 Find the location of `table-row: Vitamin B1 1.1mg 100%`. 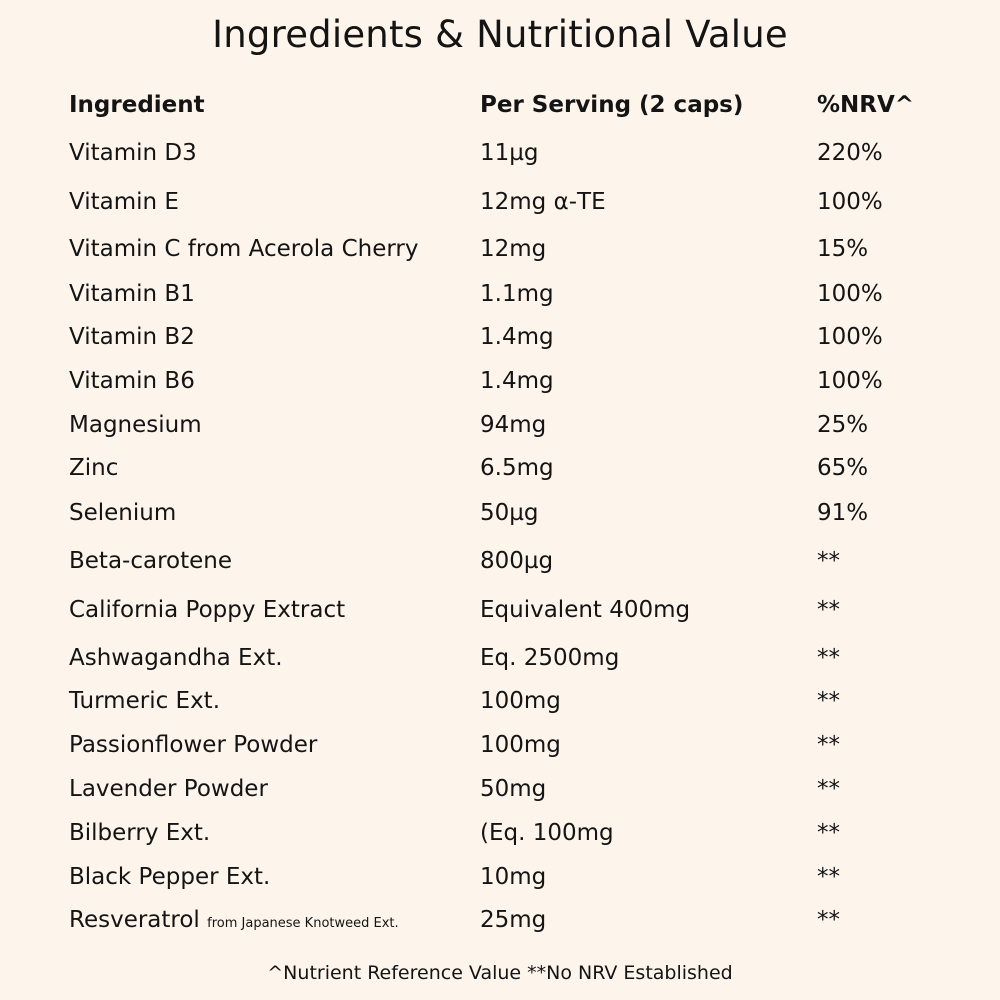

table-row: Vitamin B1 1.1mg 100% is located at coordinates (500, 296).